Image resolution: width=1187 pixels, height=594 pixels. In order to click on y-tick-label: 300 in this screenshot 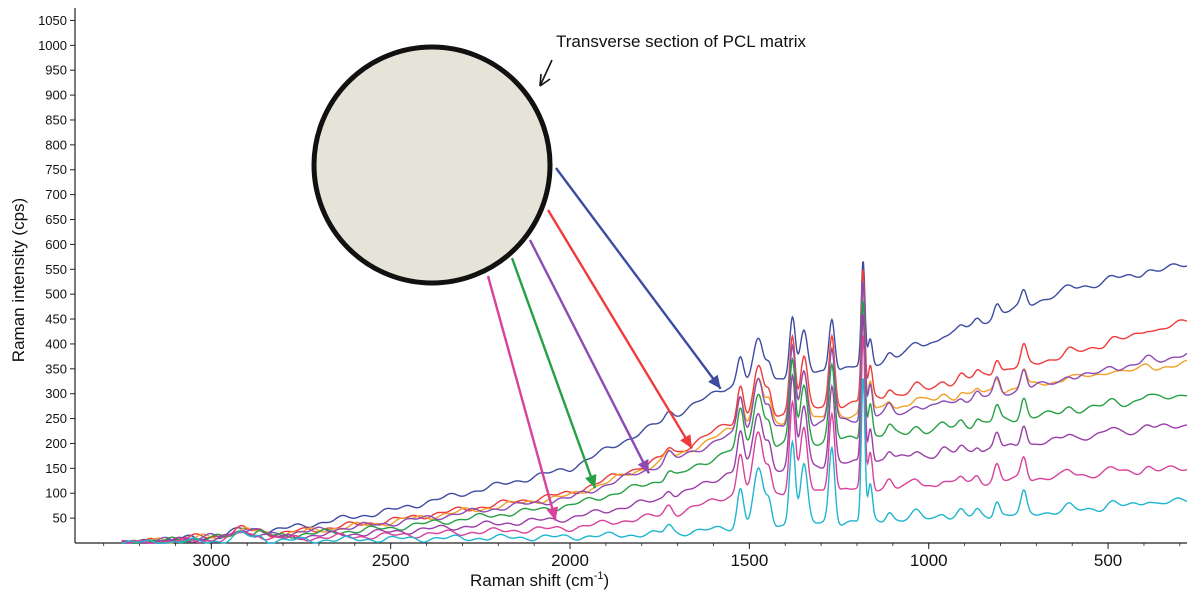, I will do `click(56, 393)`.